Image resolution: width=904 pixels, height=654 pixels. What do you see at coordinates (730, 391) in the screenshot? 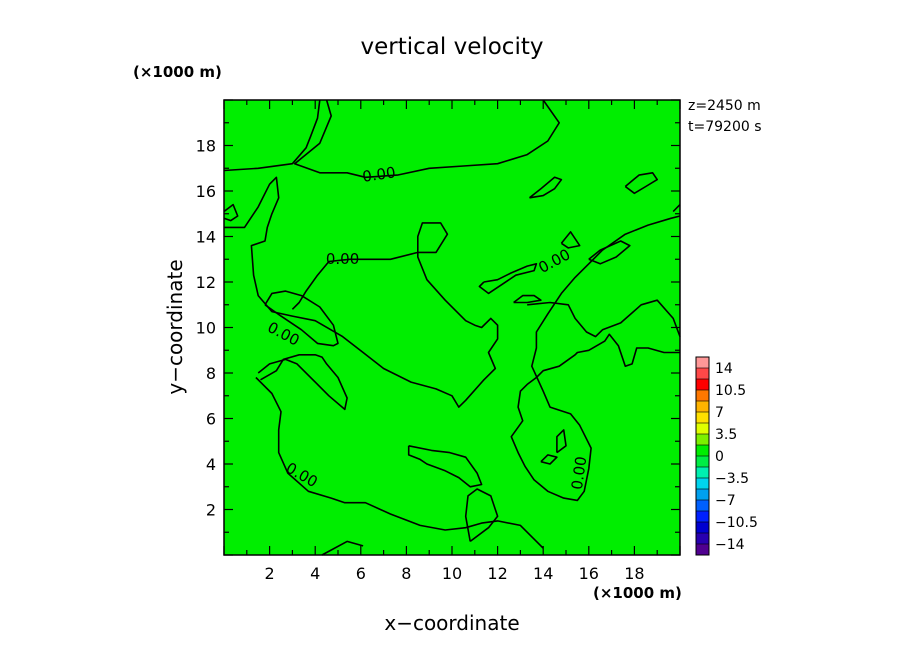
I see `colorbar-label: 10.5` at bounding box center [730, 391].